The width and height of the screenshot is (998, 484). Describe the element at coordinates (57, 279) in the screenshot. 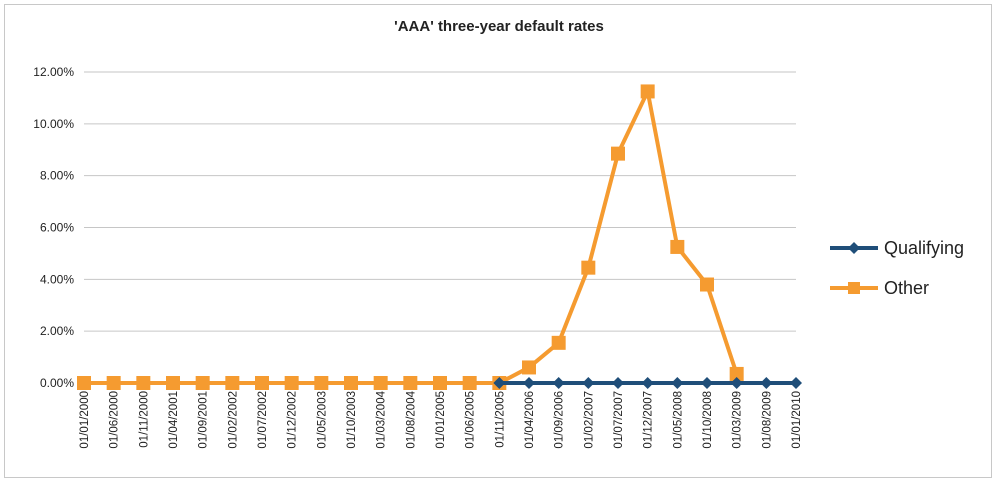

I see `y-tick-label: 4.00%` at that location.